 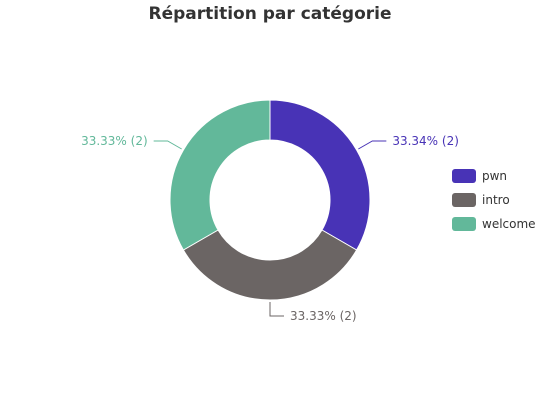 What do you see at coordinates (464, 224) in the screenshot?
I see `legend-swatch-welcome` at bounding box center [464, 224].